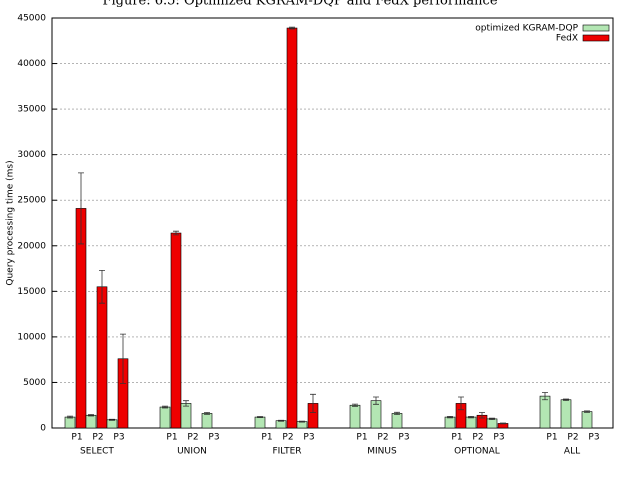 The width and height of the screenshot is (620, 483). Describe the element at coordinates (11, 222) in the screenshot. I see `y-axis-label: Query processing time (ms)` at that location.